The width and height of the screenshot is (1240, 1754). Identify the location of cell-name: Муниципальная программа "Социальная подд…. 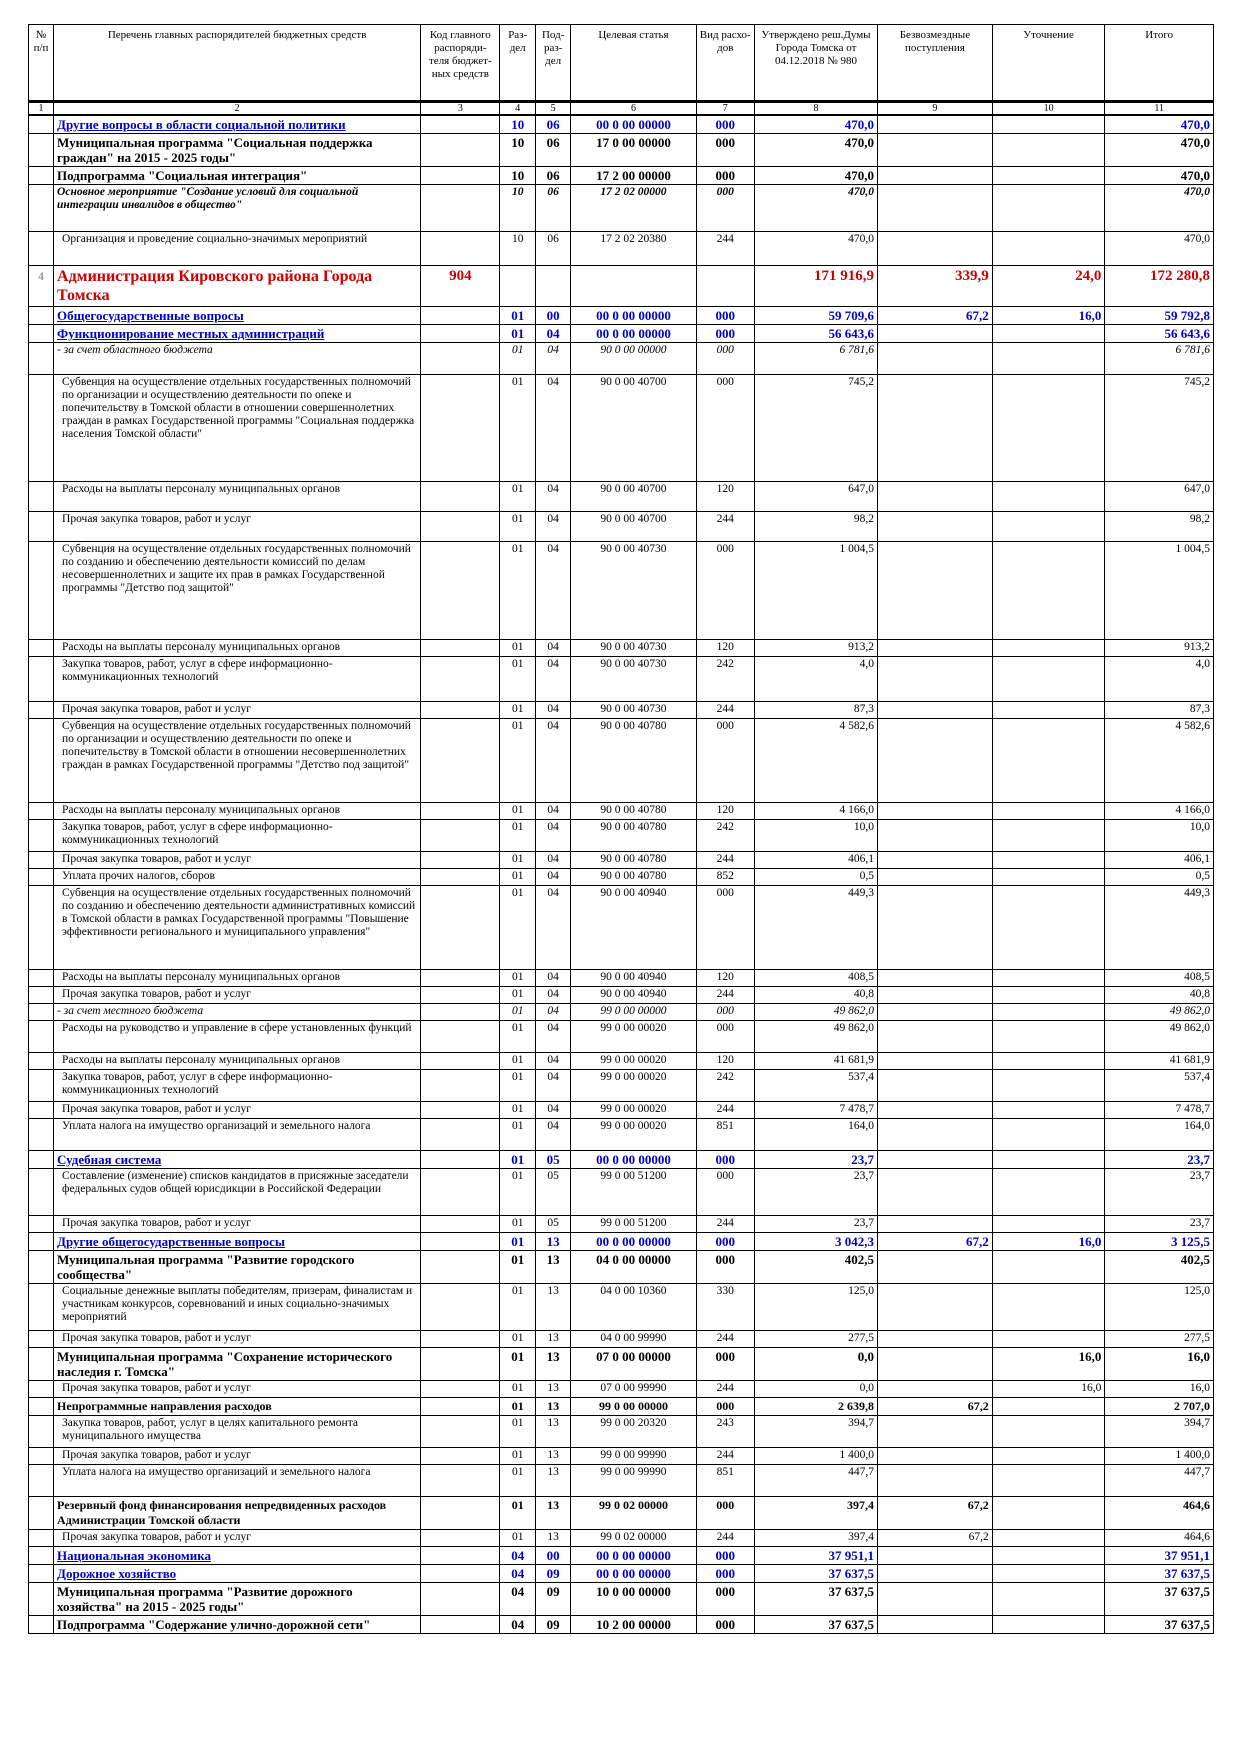
(237, 150).